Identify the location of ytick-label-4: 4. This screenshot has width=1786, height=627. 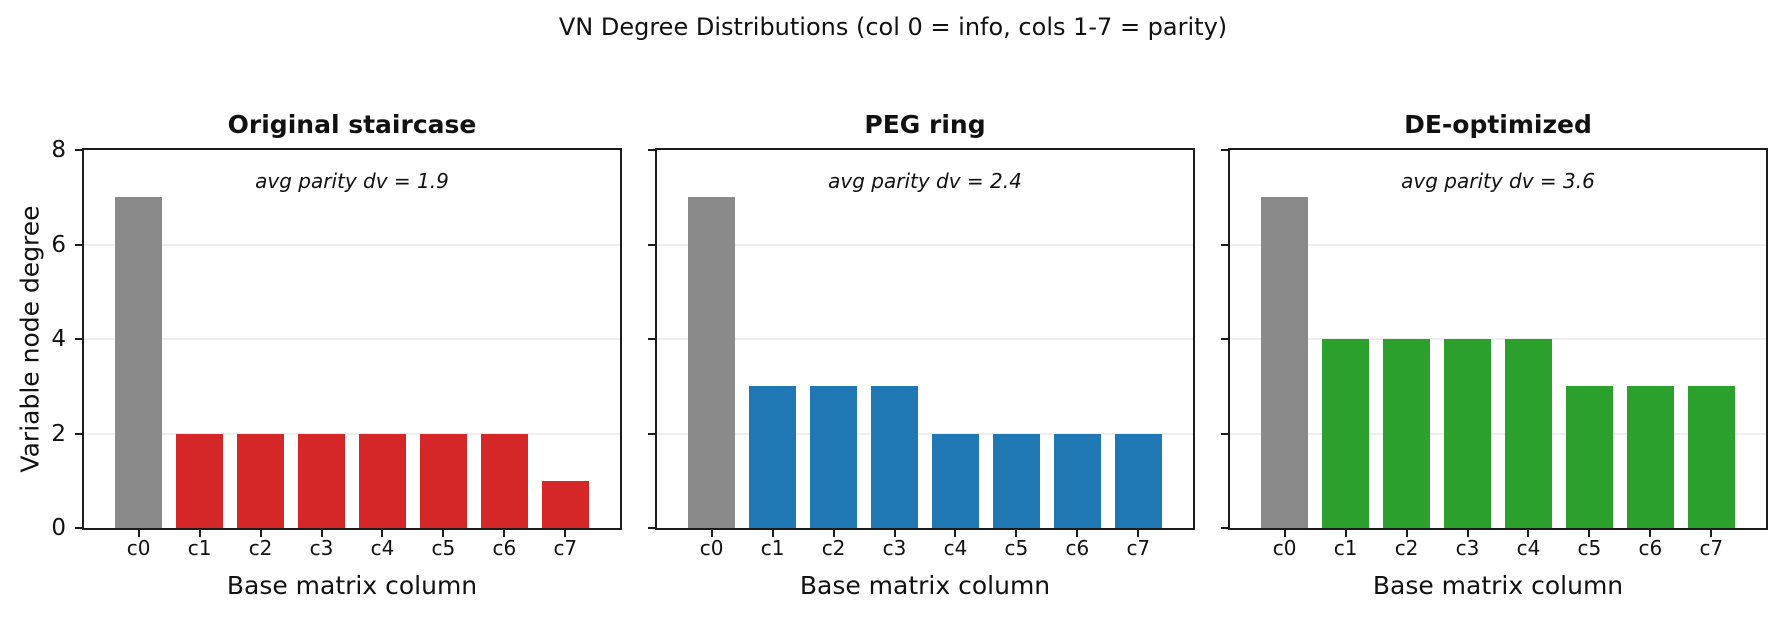
(58, 339).